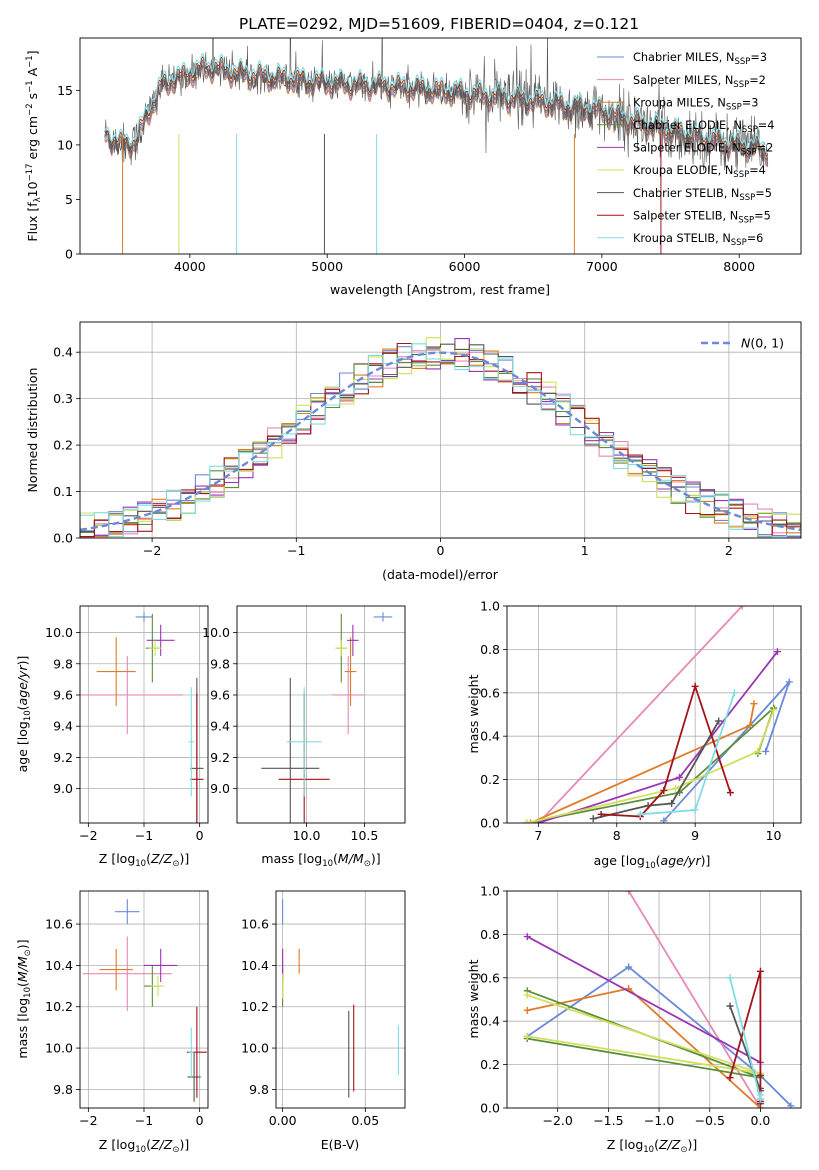  Describe the element at coordinates (440, 442) in the screenshot. I see `histogram-salpeter_miles` at that location.